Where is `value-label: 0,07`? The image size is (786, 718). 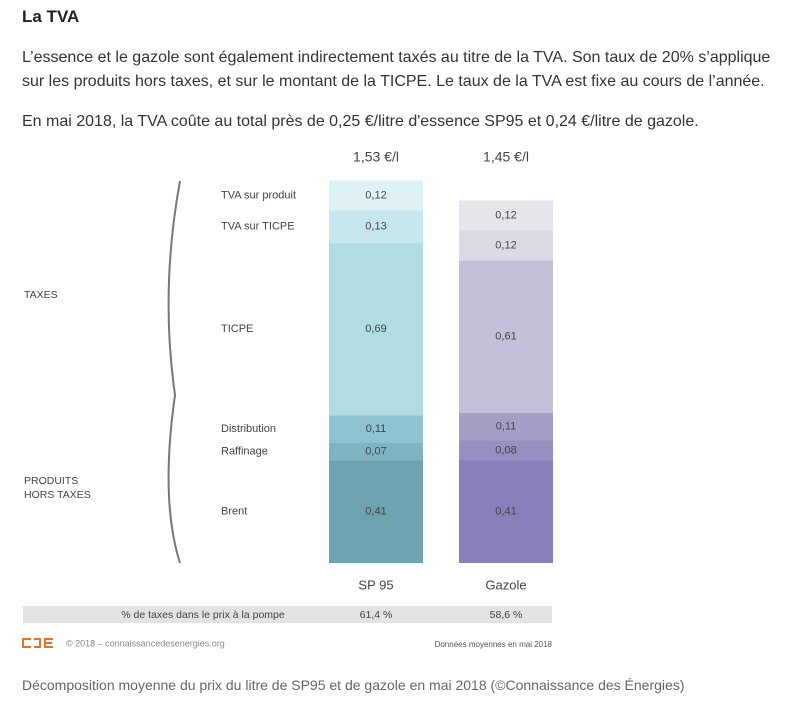 value-label: 0,07 is located at coordinates (375, 452).